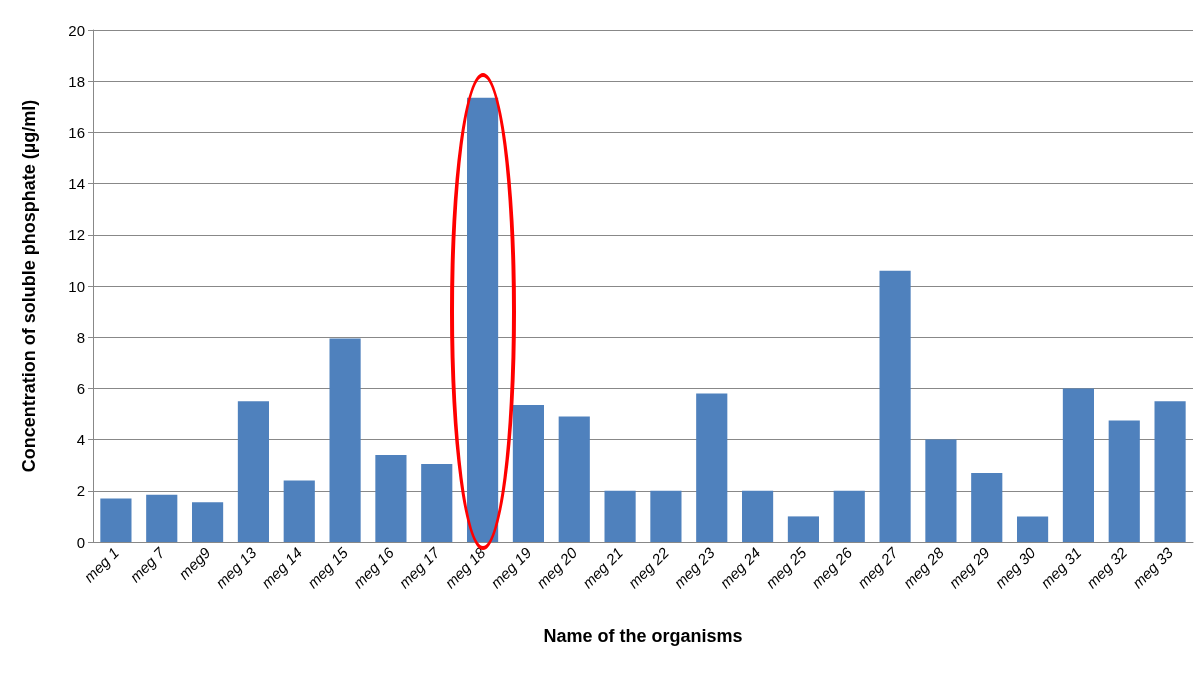 The image size is (1203, 691). Describe the element at coordinates (80, 388) in the screenshot. I see `y-tick-label: 6` at that location.